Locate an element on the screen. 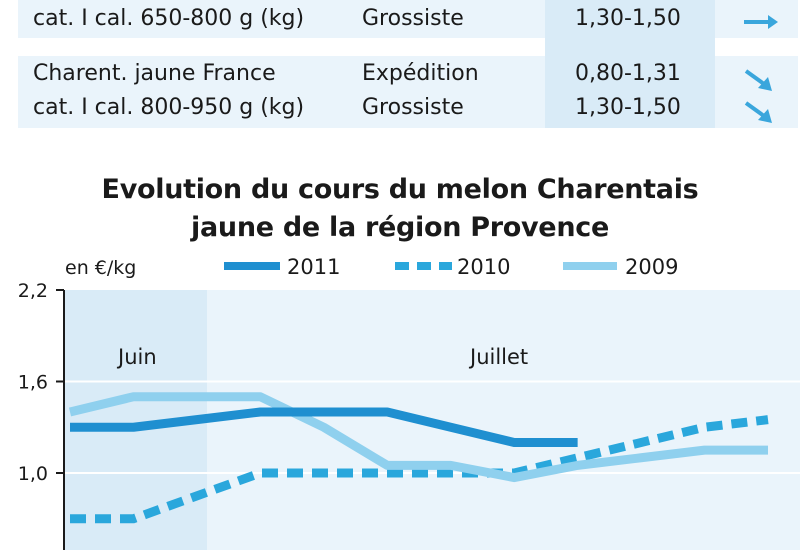 The image size is (800, 550). price-column is located at coordinates (630, 64).